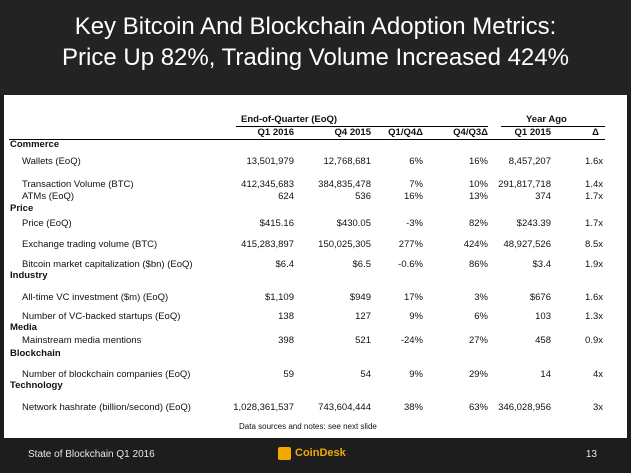 The width and height of the screenshot is (631, 473). What do you see at coordinates (595, 132) in the screenshot?
I see `col-header-delta: Δ` at bounding box center [595, 132].